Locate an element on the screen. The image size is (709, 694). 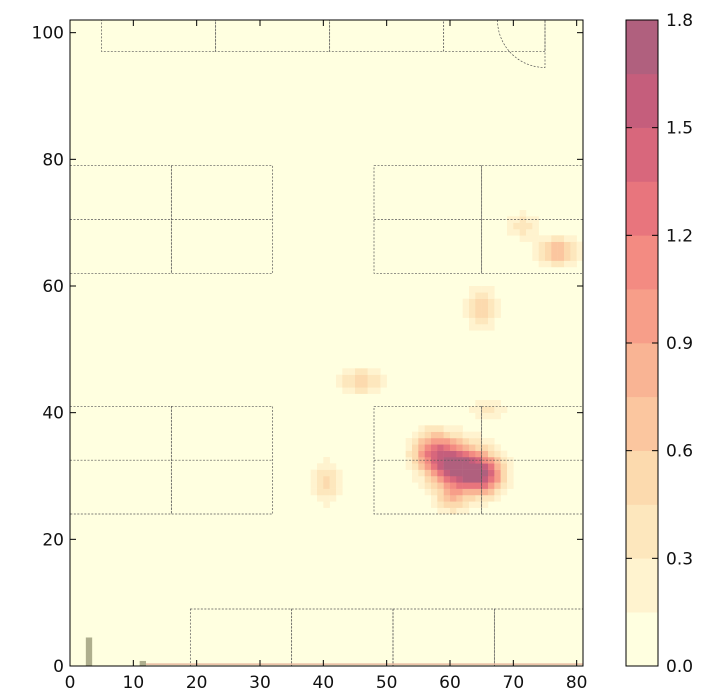
floorplan-wall is located at coordinates (222, 219).